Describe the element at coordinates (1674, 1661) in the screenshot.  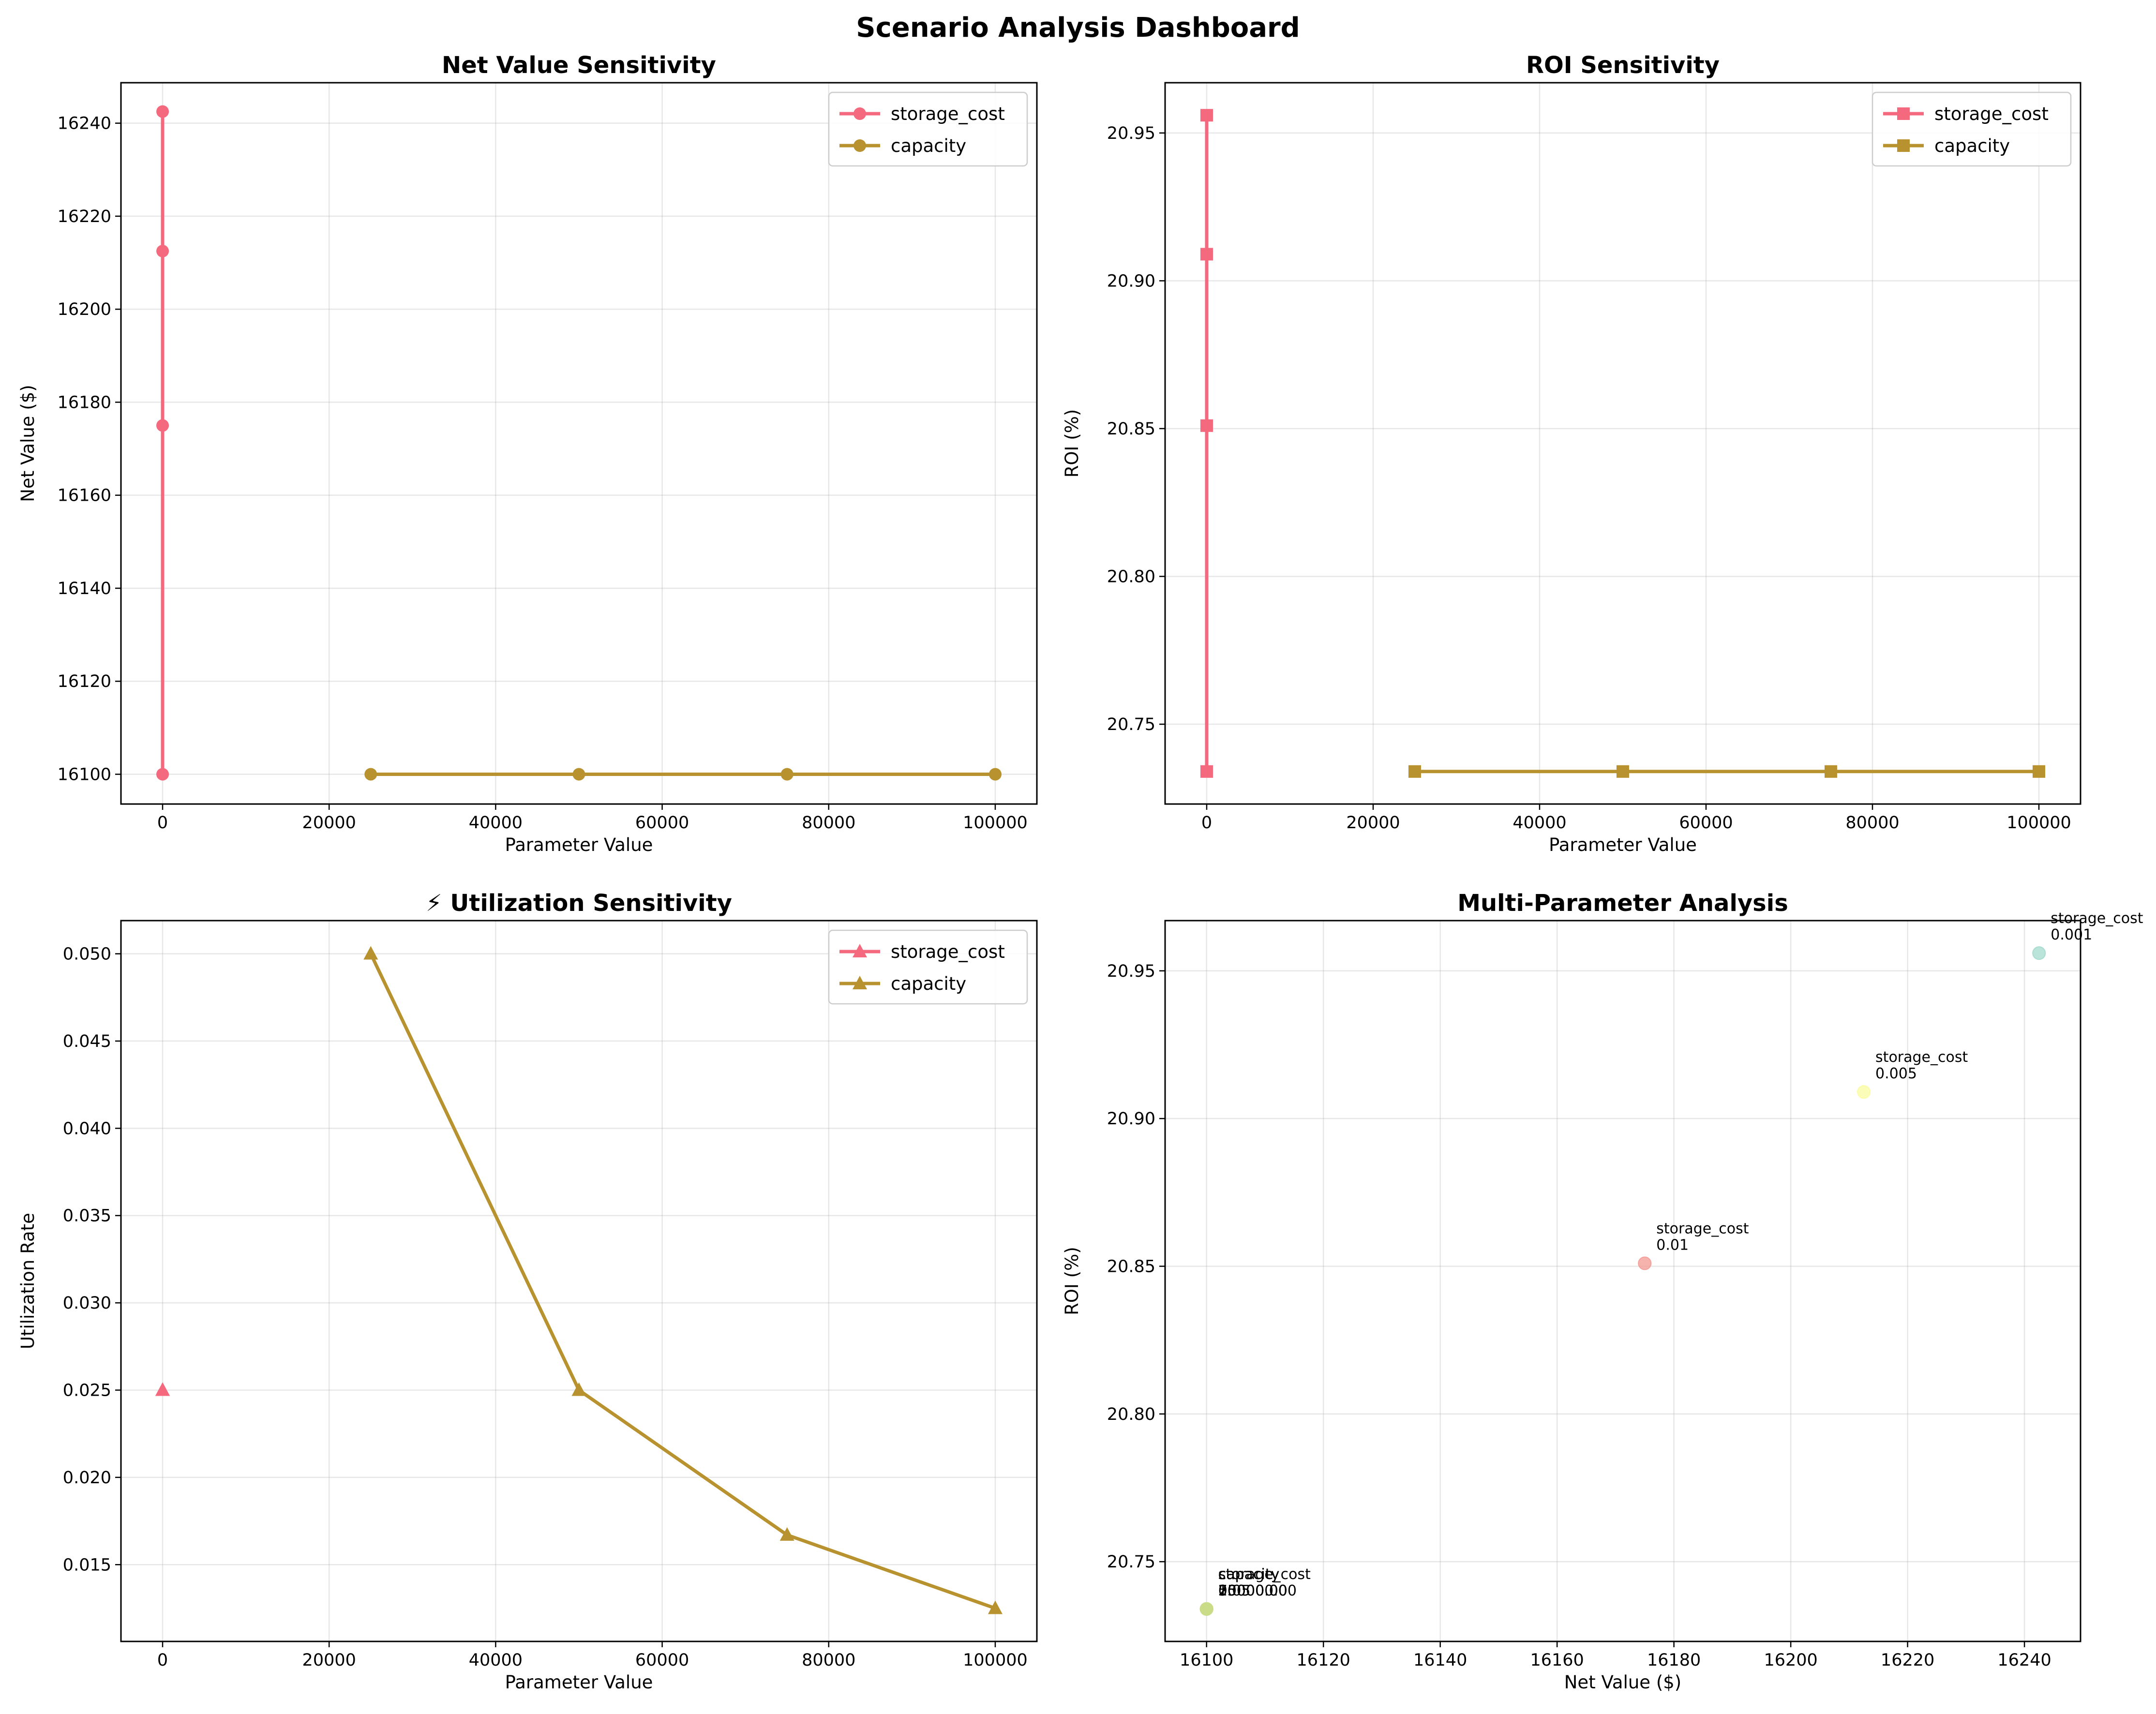
I see `x-tick-label: 16180` at that location.